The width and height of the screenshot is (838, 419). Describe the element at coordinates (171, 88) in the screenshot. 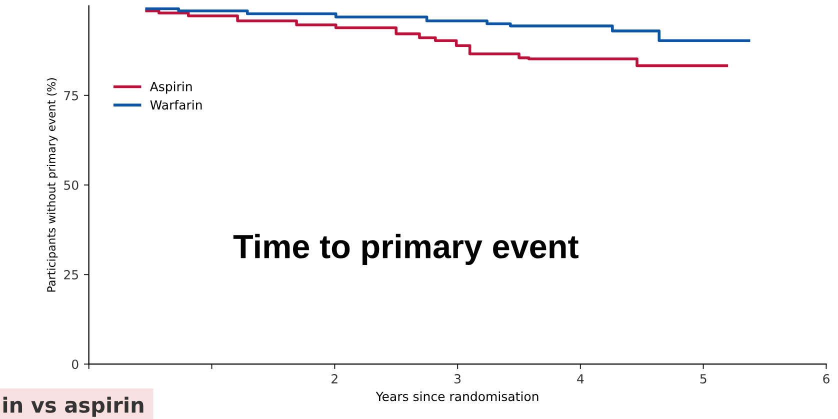

I see `legend-label: Aspirin` at that location.